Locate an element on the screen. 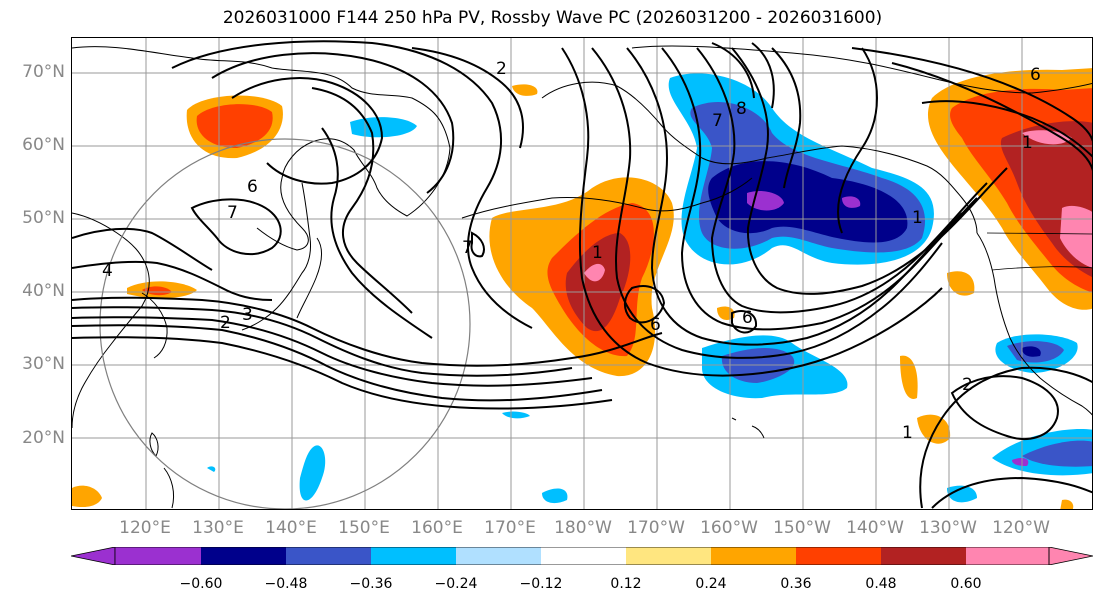 Image resolution: width=1105 pixels, height=604 pixels. lat-label-40n: 40°N is located at coordinates (43, 291).